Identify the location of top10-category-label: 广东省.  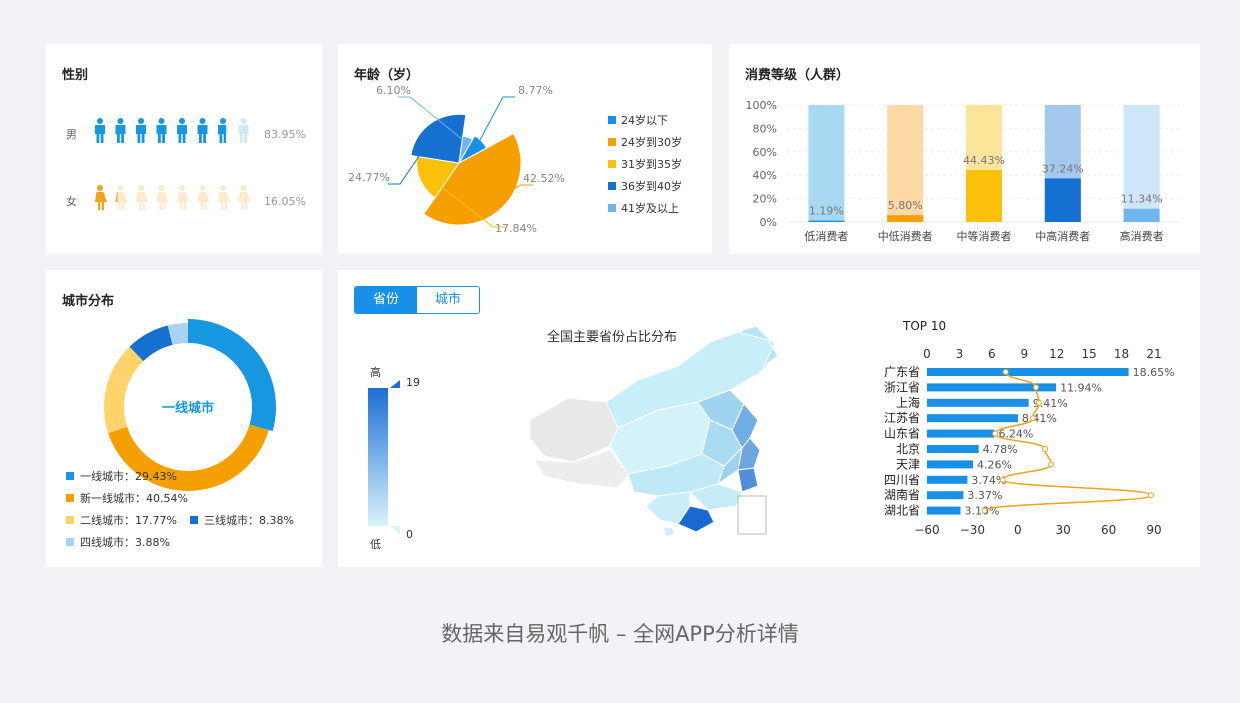
(902, 372).